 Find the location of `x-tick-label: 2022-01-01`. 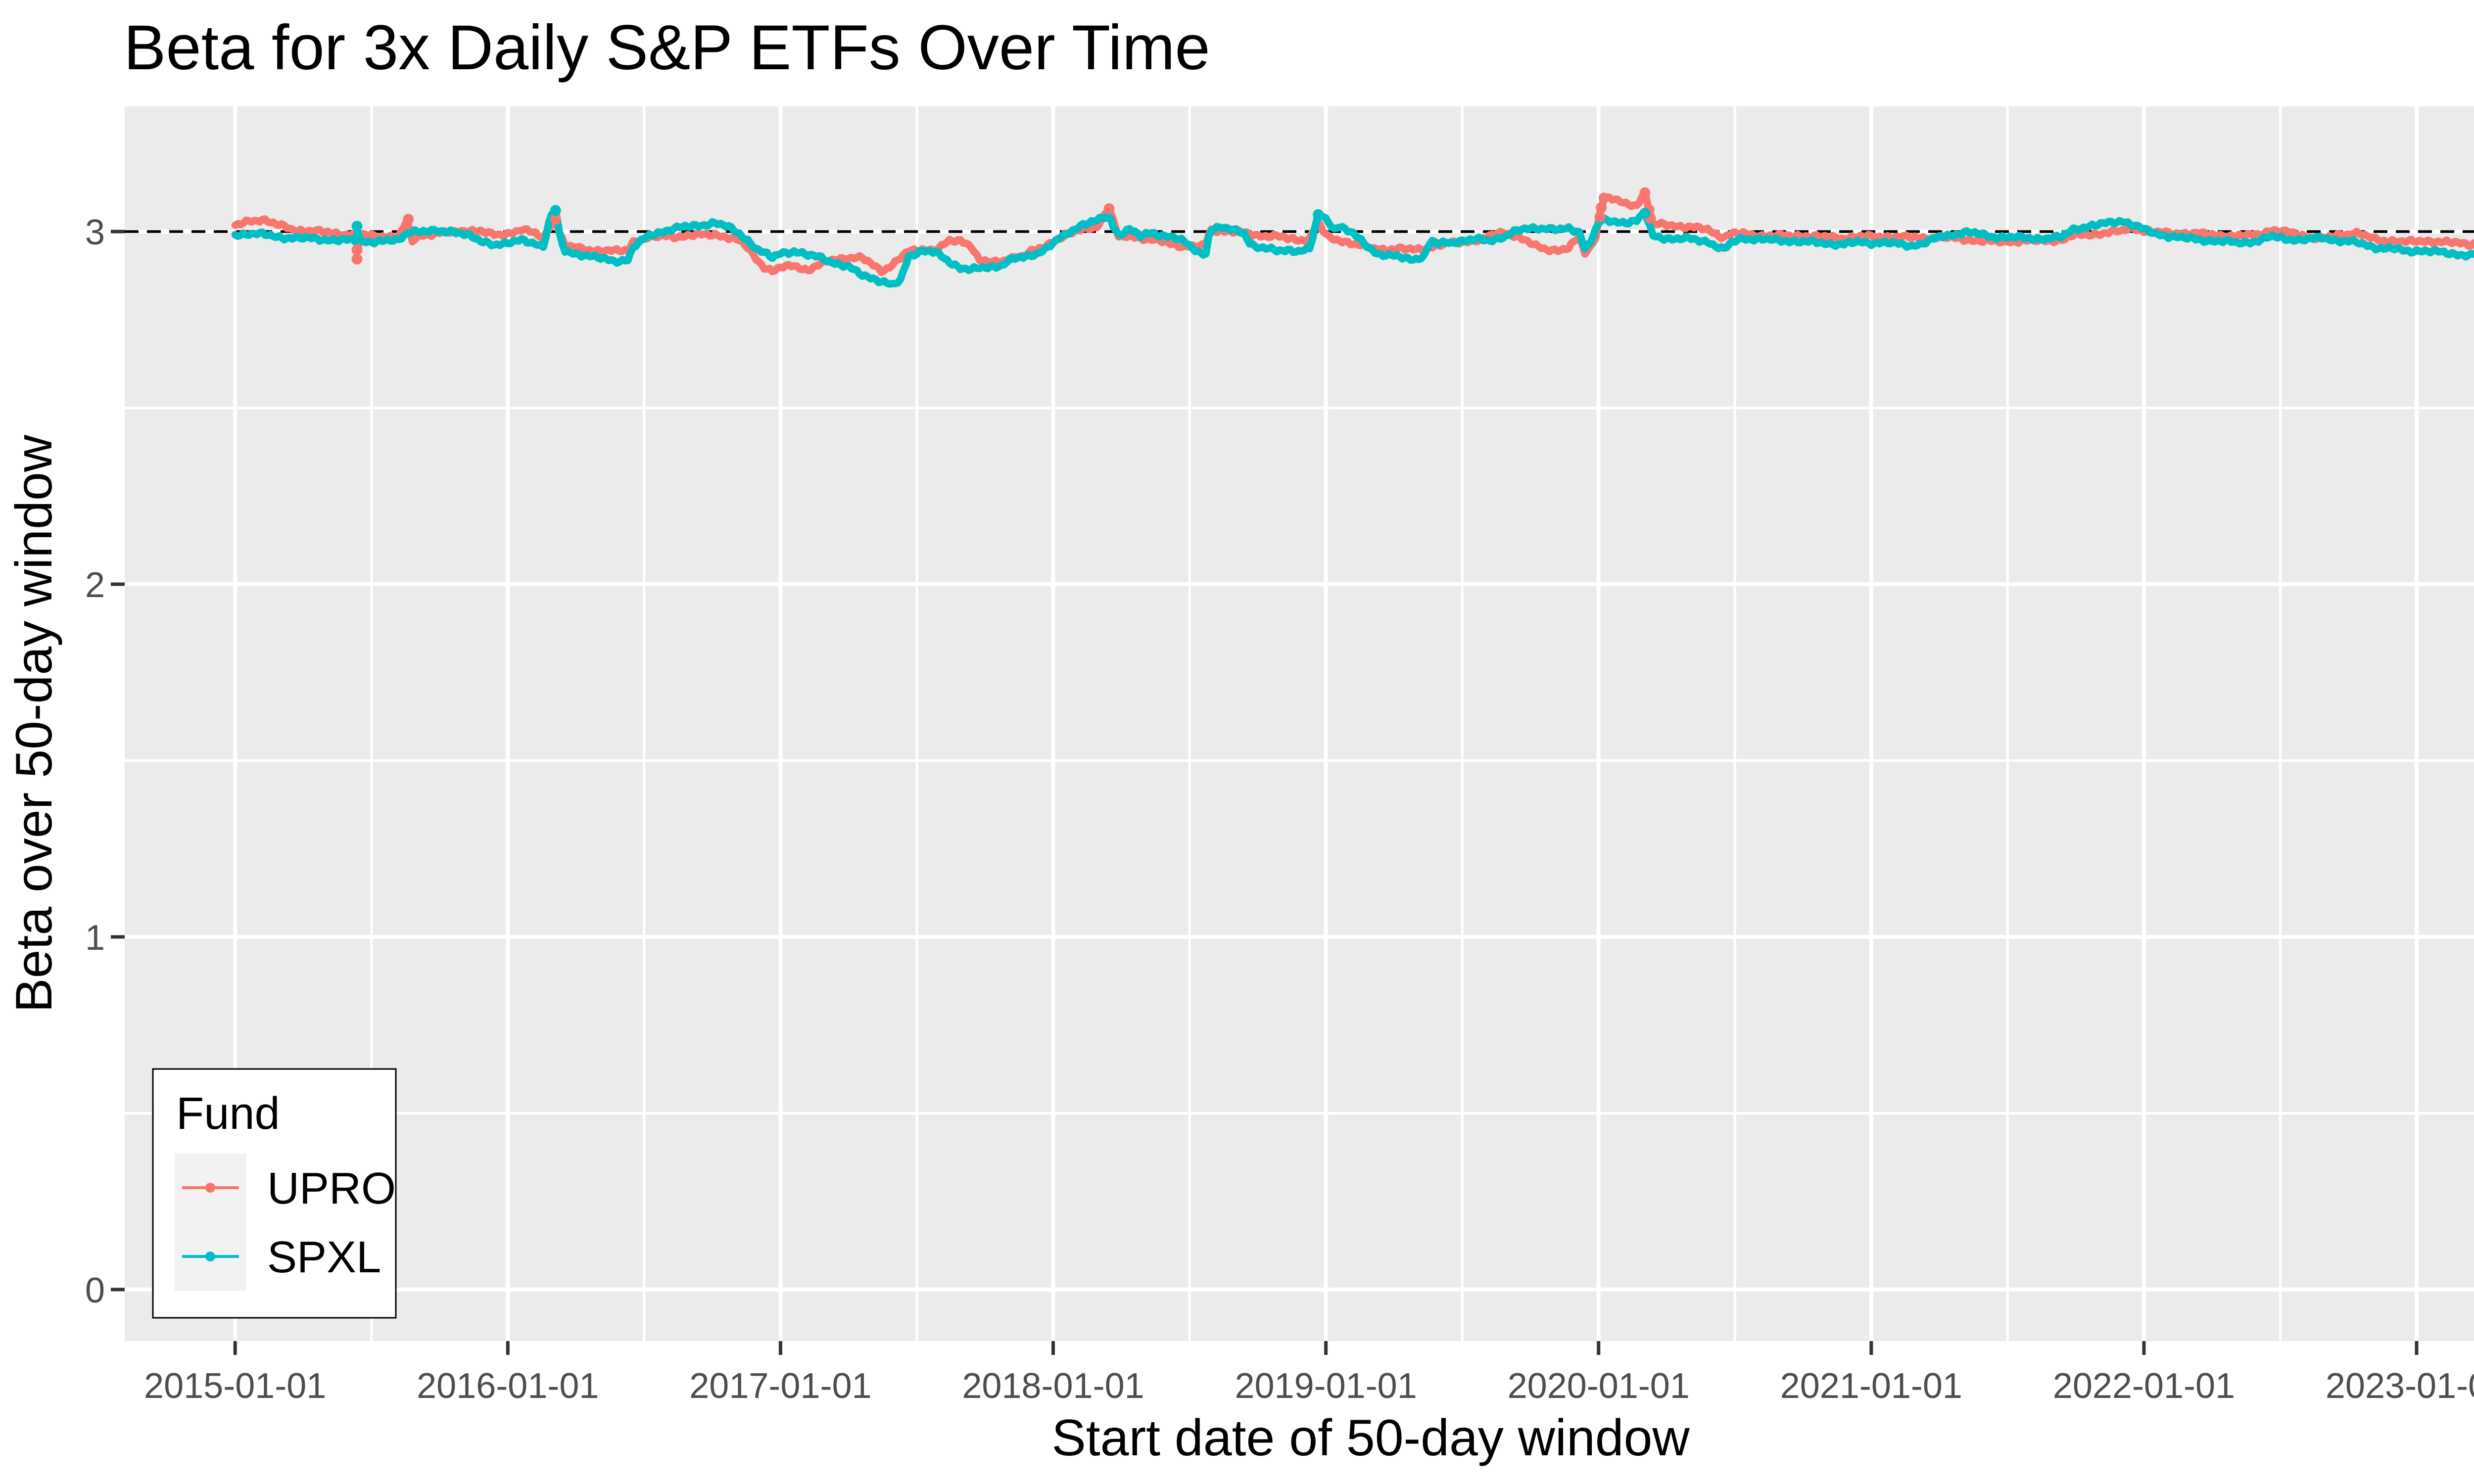

x-tick-label: 2022-01-01 is located at coordinates (2144, 1386).